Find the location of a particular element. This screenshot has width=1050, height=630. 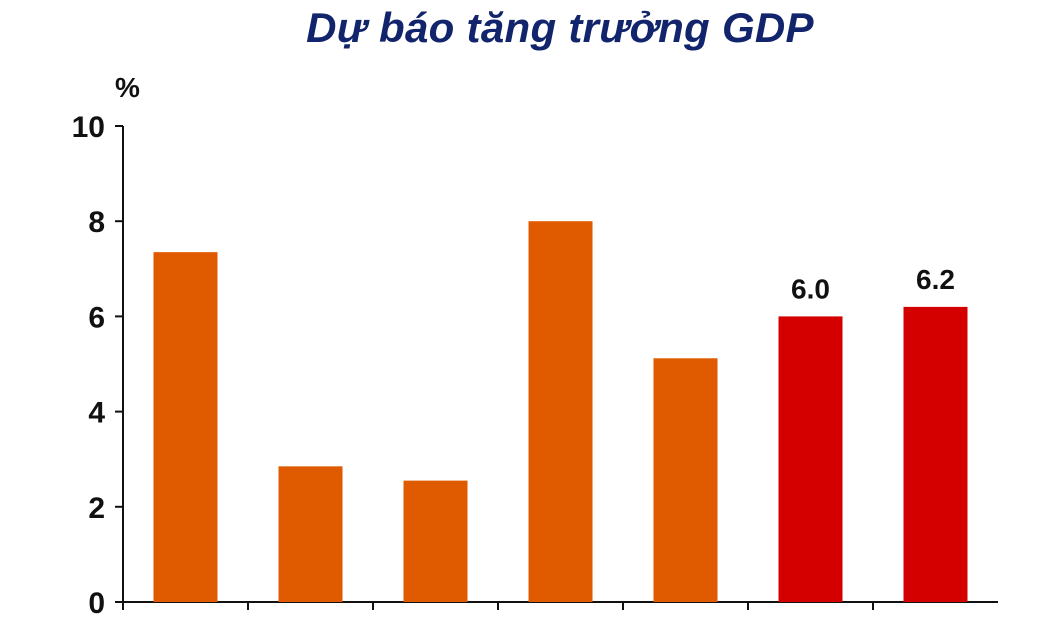

y-tick-label: 10 is located at coordinates (88, 127).